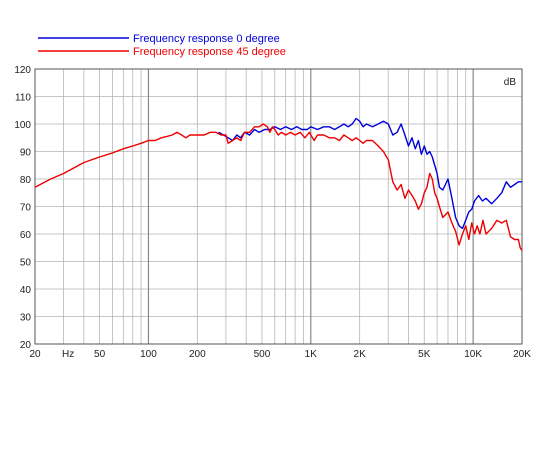 This screenshot has height=450, width=550. I want to click on y-axis-tick-labels: 20 30 40 50 60 70 80 90 100 110 120, so click(22, 208).